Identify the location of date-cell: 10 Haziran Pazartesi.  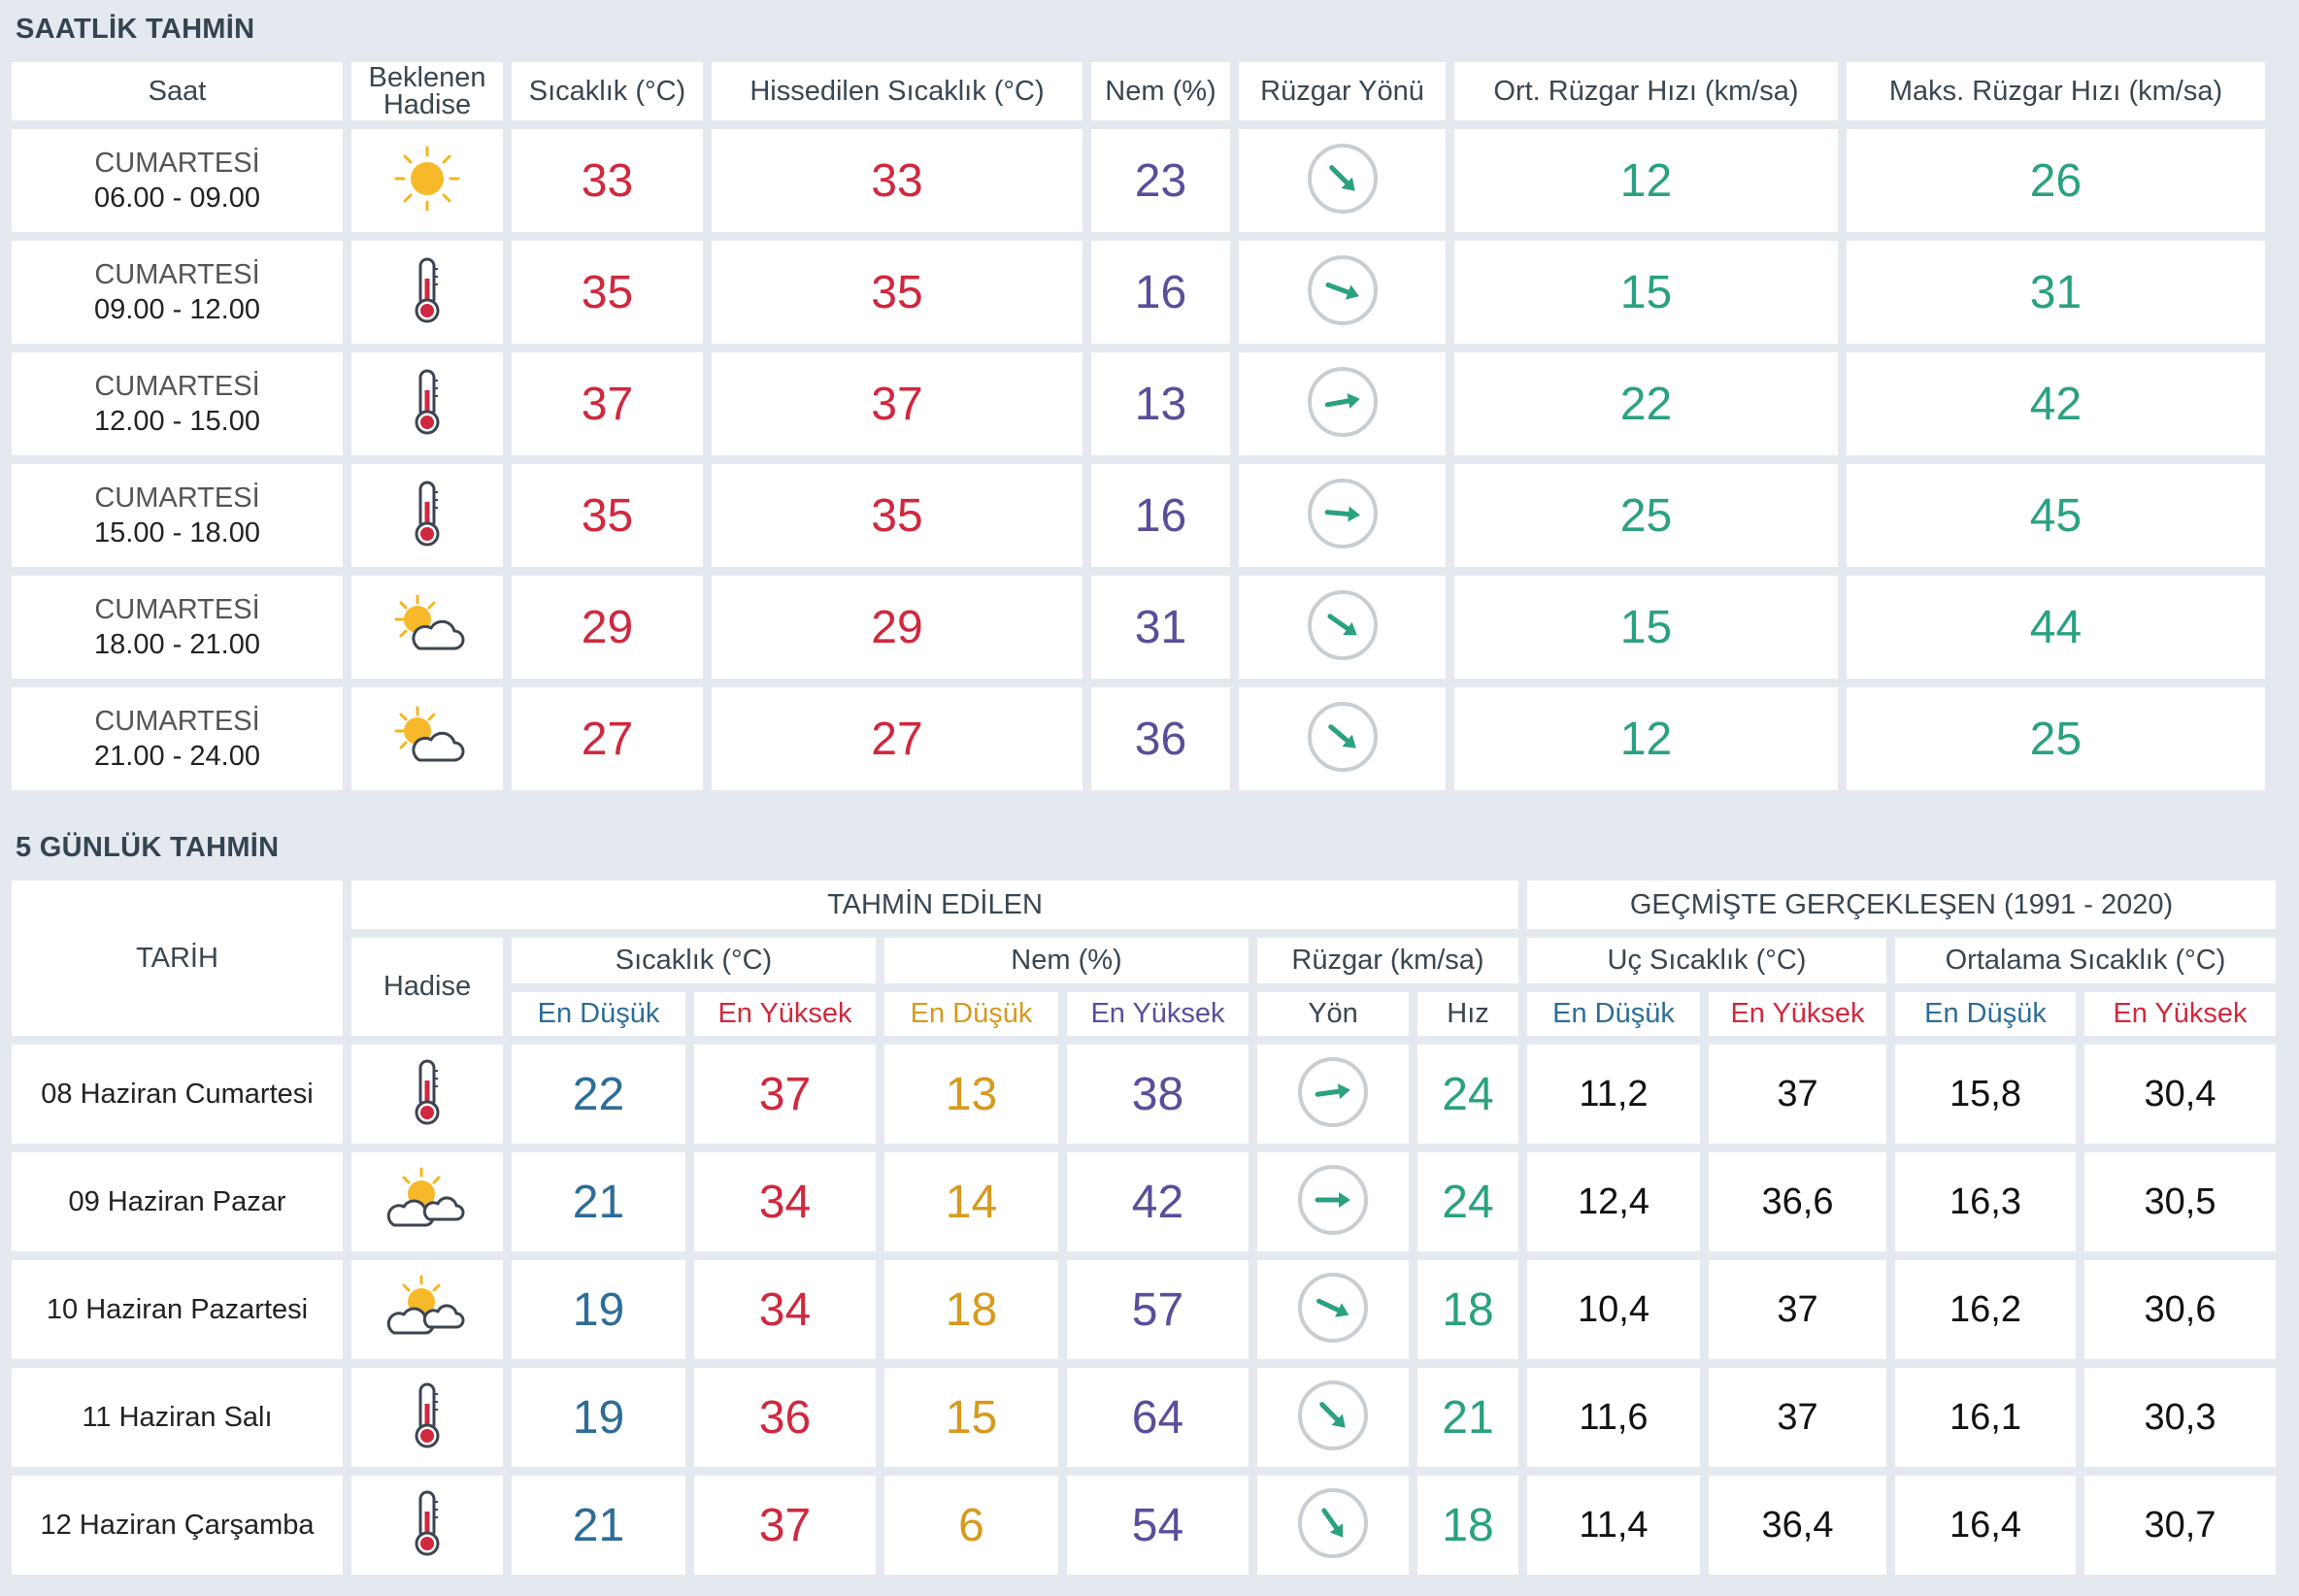
(177, 1310).